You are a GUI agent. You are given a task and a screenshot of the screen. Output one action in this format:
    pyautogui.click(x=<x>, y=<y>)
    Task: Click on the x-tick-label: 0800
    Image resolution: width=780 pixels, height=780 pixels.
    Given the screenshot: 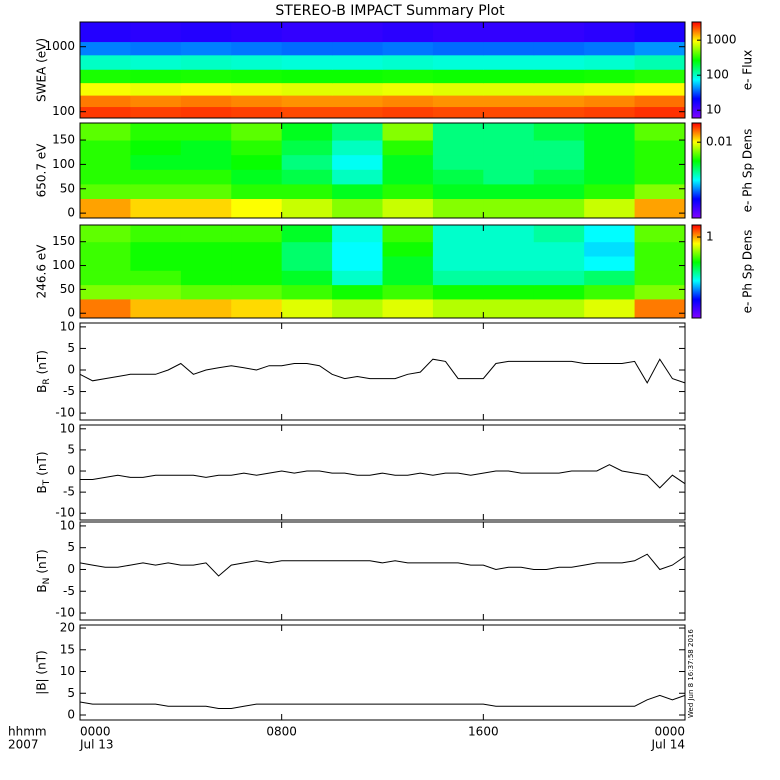 What is the action you would take?
    pyautogui.click(x=281, y=732)
    